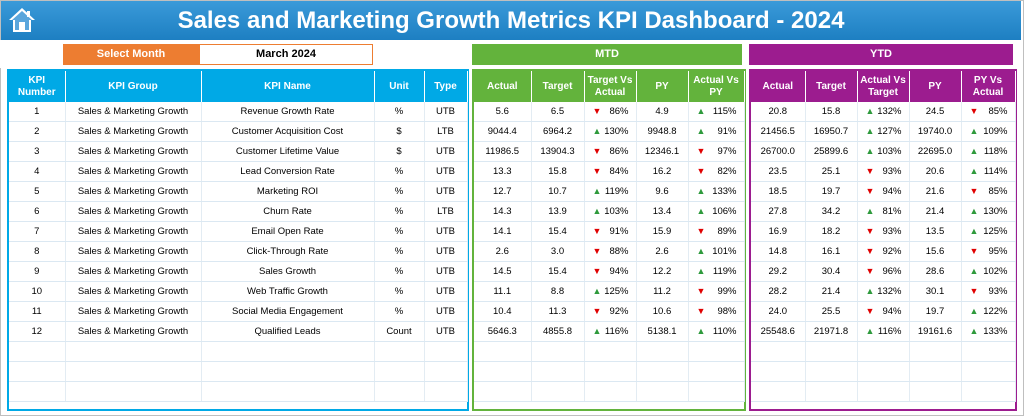  Describe the element at coordinates (558, 171) in the screenshot. I see `mtd-target-cell: 15.8` at that location.